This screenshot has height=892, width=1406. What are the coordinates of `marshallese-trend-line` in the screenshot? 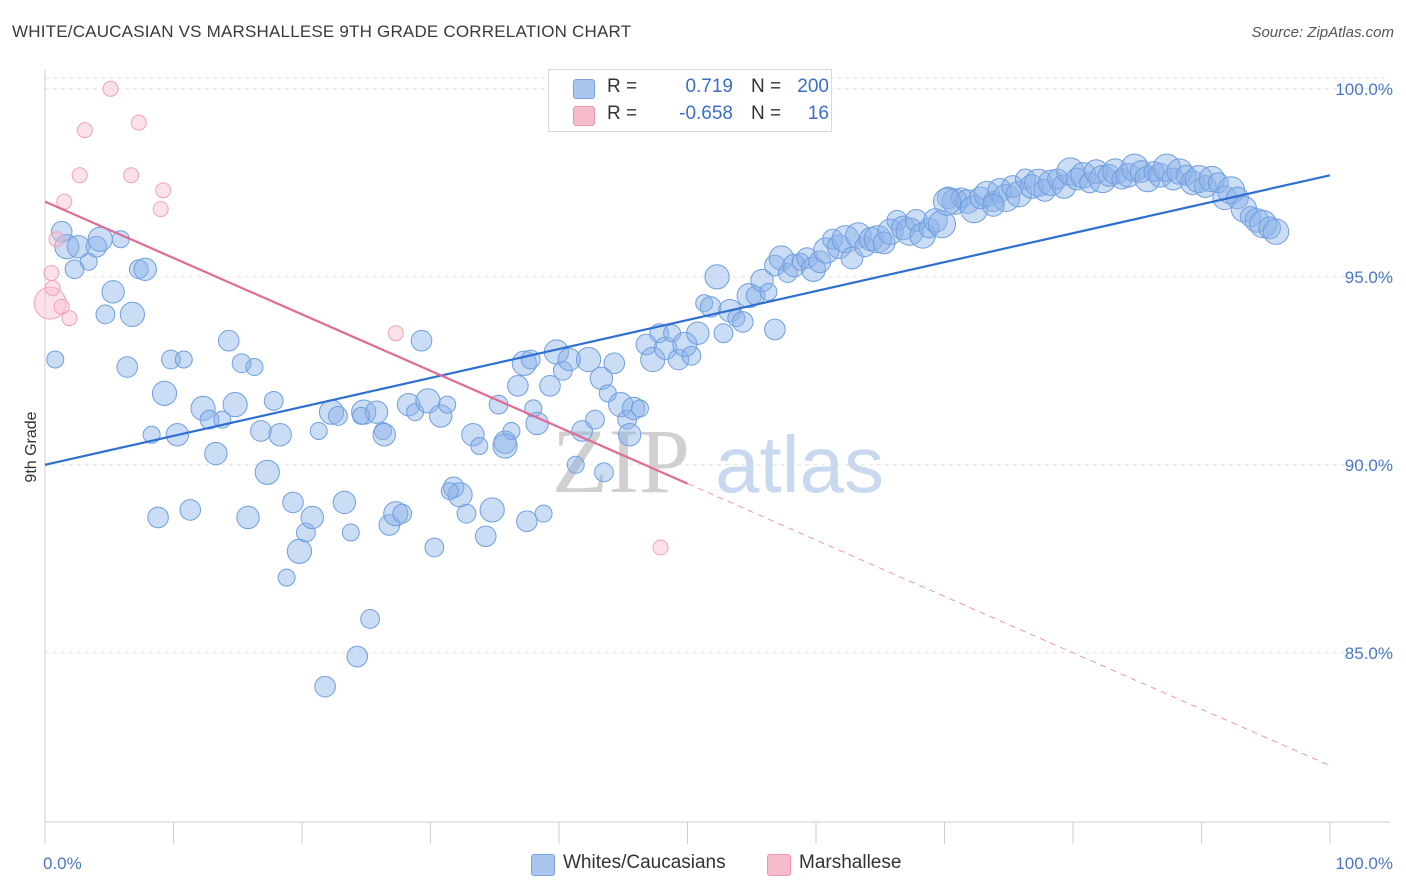 It's located at (366, 342).